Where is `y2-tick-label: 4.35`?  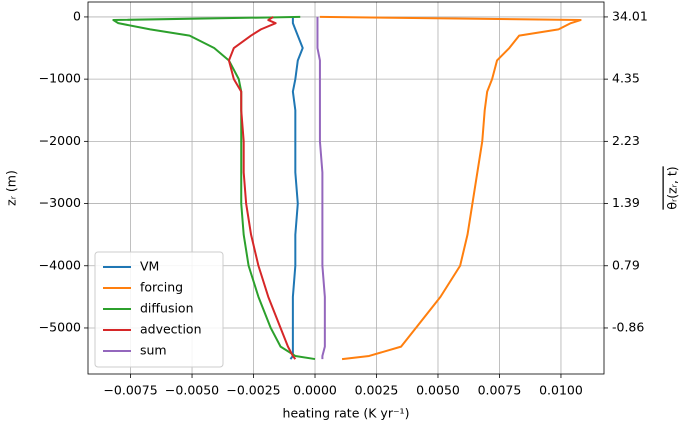
y2-tick-label: 4.35 is located at coordinates (626, 78).